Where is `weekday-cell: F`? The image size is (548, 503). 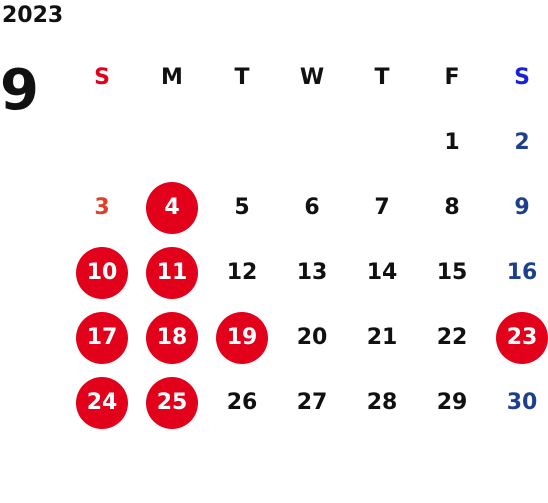 weekday-cell: F is located at coordinates (452, 77).